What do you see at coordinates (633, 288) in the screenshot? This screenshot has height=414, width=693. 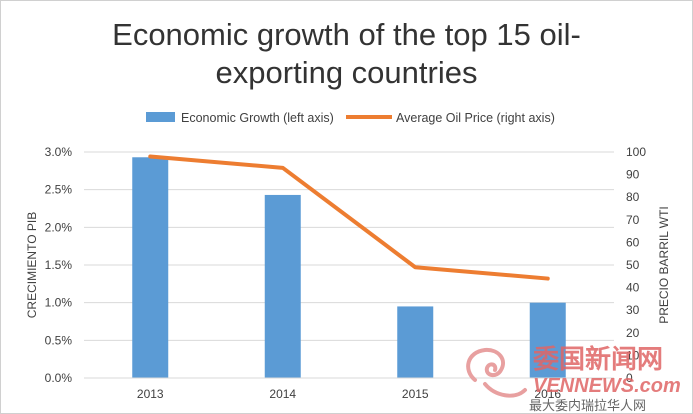 I see `y-tick-label-right: 40` at bounding box center [633, 288].